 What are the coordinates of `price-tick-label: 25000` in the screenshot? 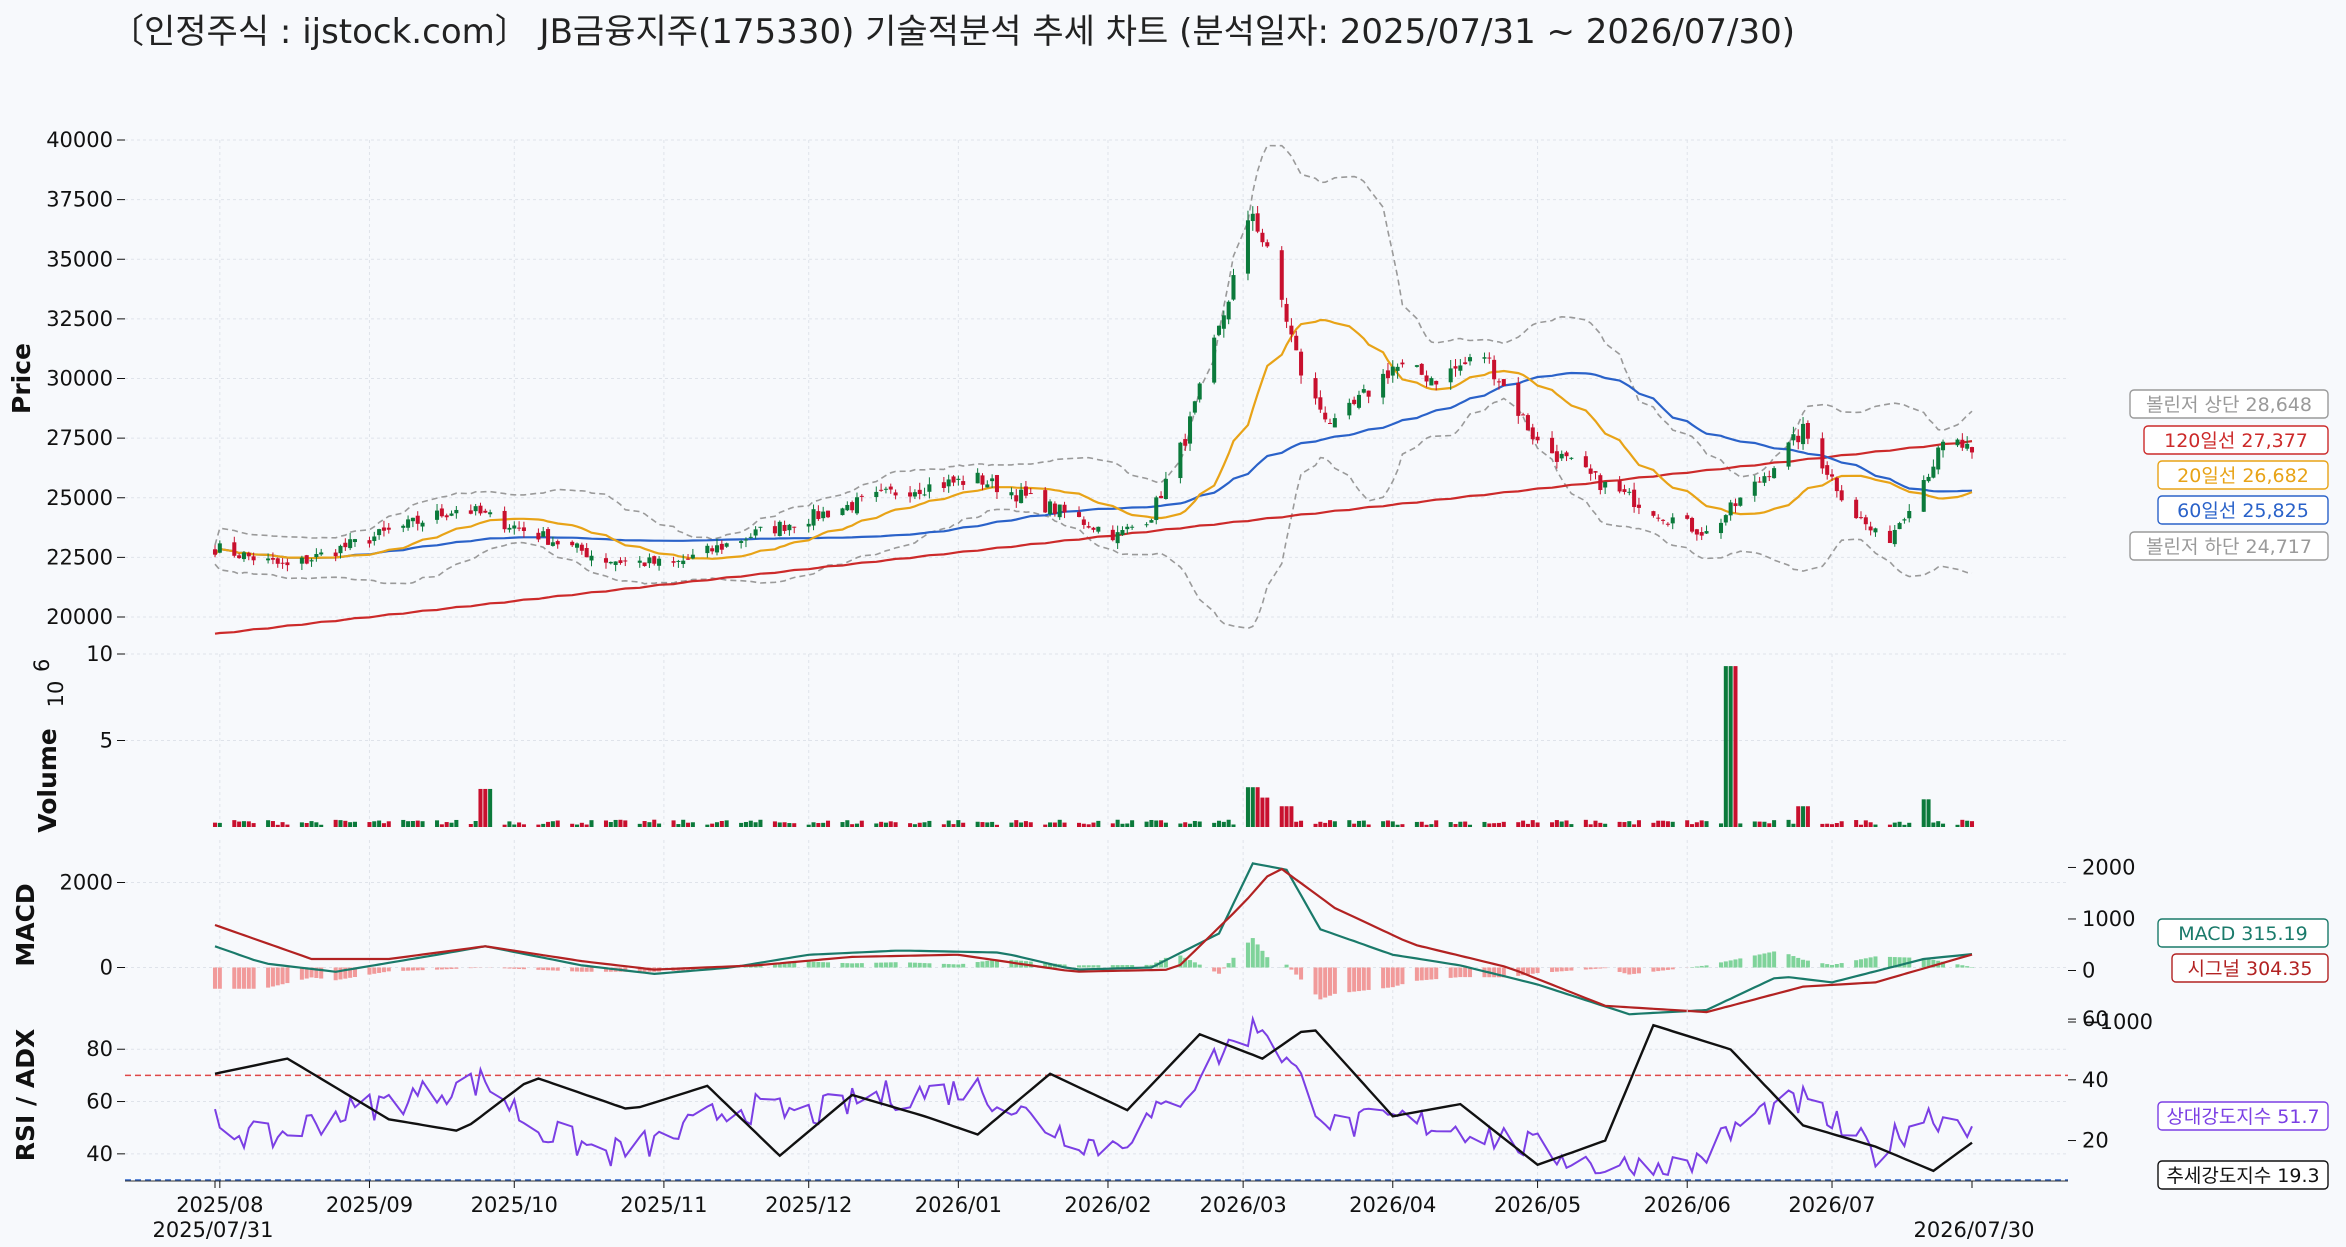 It's located at (79, 498).